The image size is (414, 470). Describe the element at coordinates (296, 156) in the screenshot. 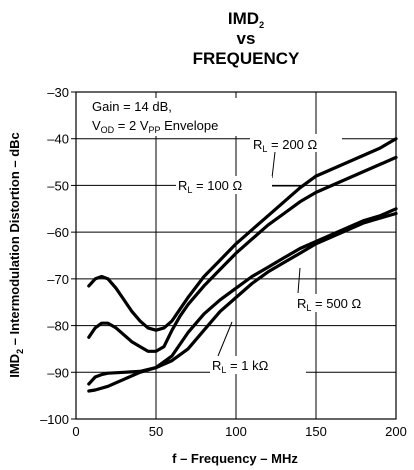

I see `series-label-200-ohm: RL = 200 Ω` at that location.